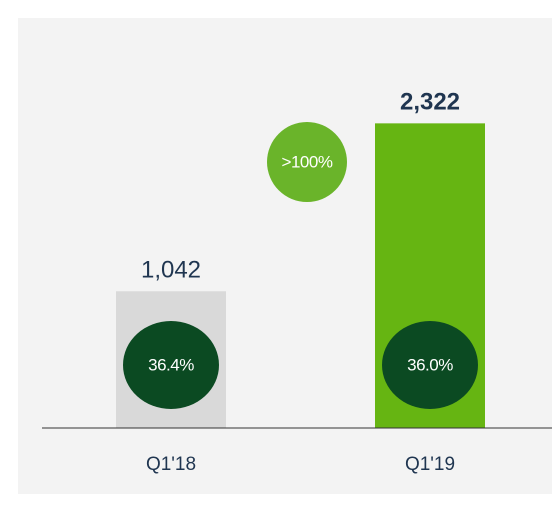 The height and width of the screenshot is (514, 552). Describe the element at coordinates (171, 464) in the screenshot. I see `x-tick-label: Q1'18` at that location.